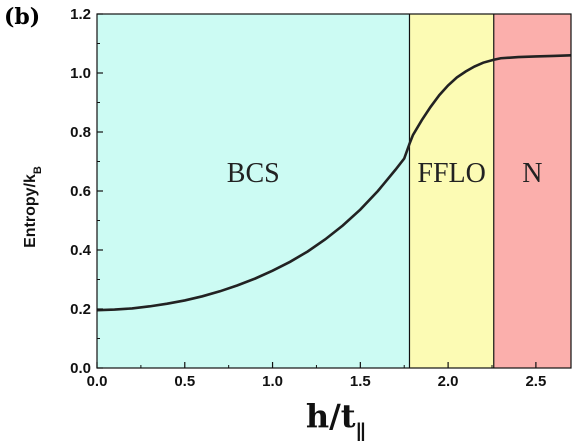 Image resolution: width=581 pixels, height=446 pixels. I want to click on x-tick-label: 0.0, so click(97, 381).